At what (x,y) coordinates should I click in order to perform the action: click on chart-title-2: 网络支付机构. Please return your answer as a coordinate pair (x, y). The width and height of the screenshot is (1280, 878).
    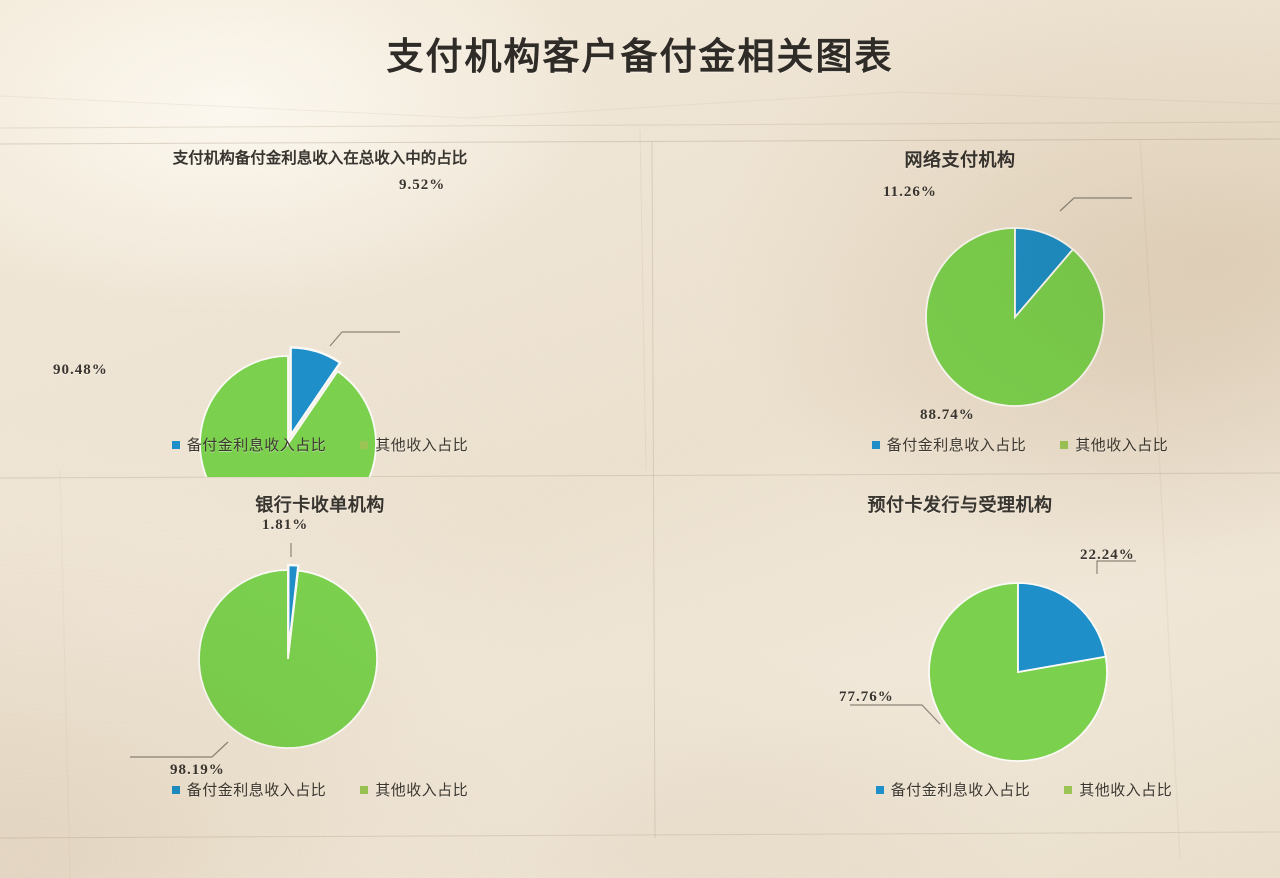
    Looking at the image, I should click on (960, 160).